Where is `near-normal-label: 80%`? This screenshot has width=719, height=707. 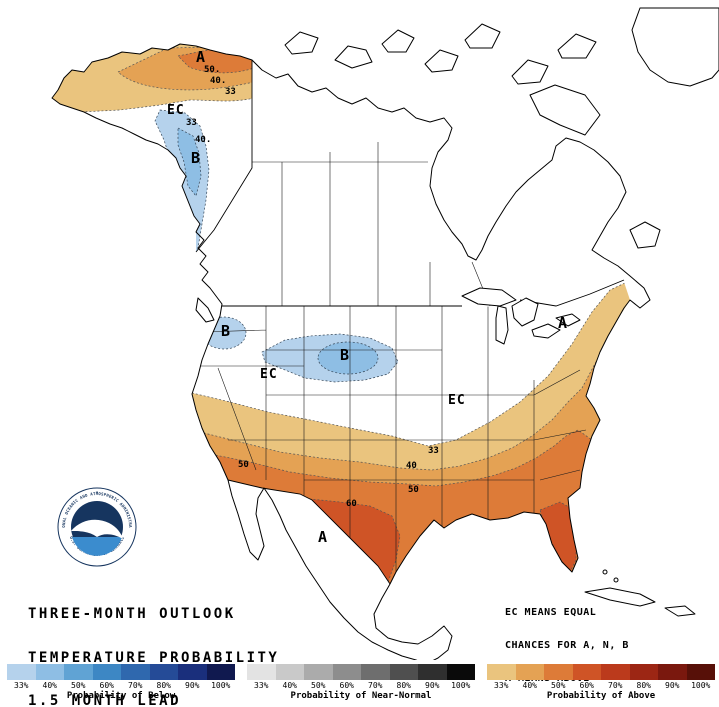
near-normal-label: 80% is located at coordinates (403, 685).